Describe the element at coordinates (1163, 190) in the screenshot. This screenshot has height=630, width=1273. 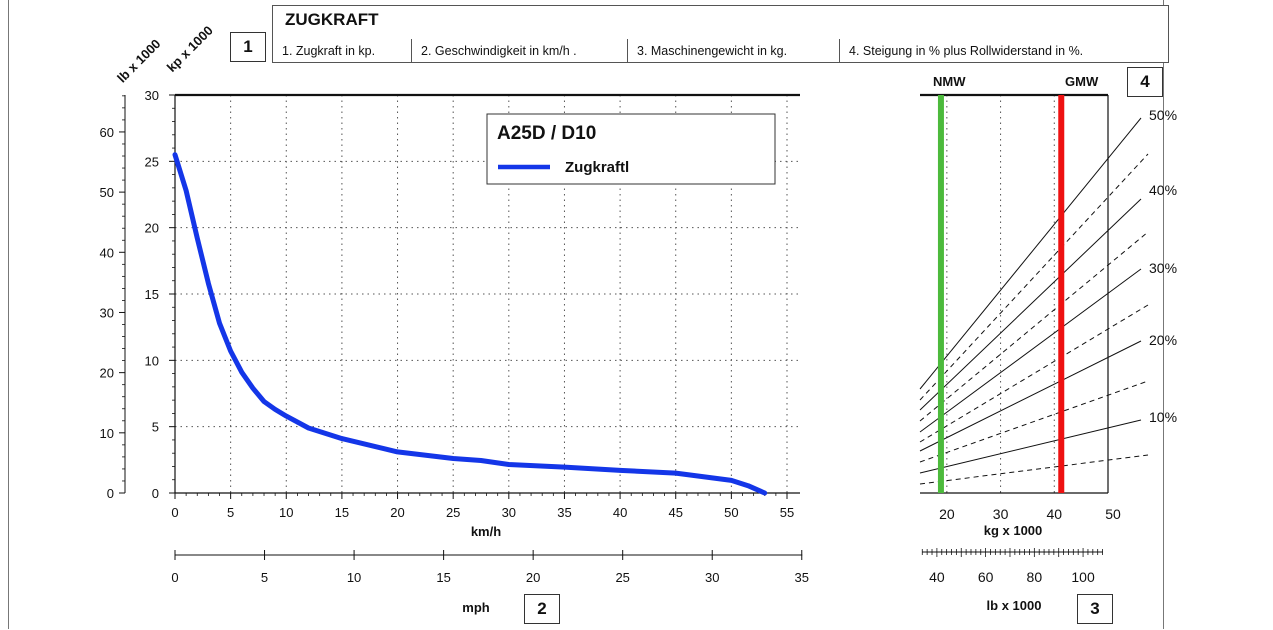
I see `grade-percent-label: 40%` at that location.